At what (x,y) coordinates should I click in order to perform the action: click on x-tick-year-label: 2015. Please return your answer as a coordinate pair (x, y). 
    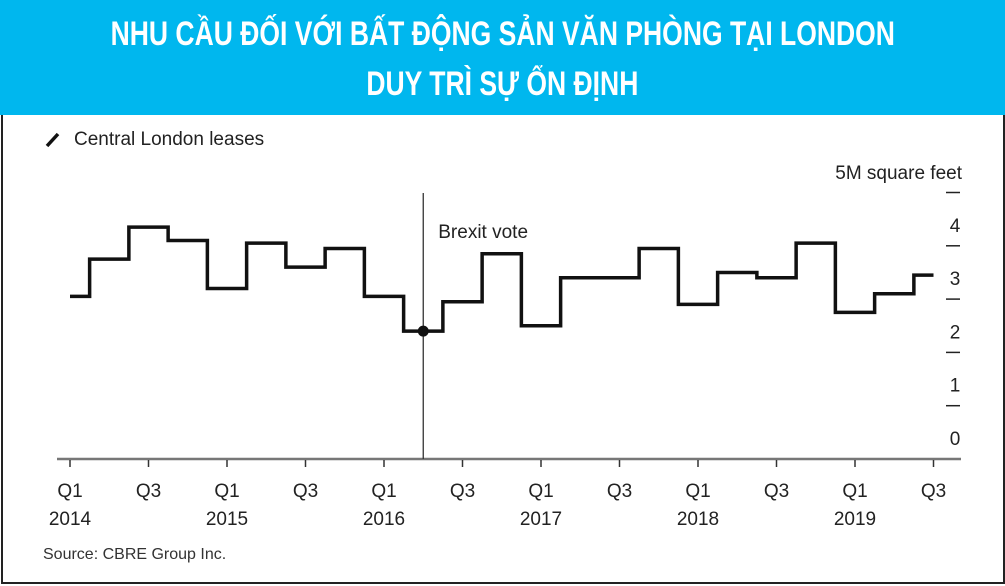
    Looking at the image, I should click on (227, 519).